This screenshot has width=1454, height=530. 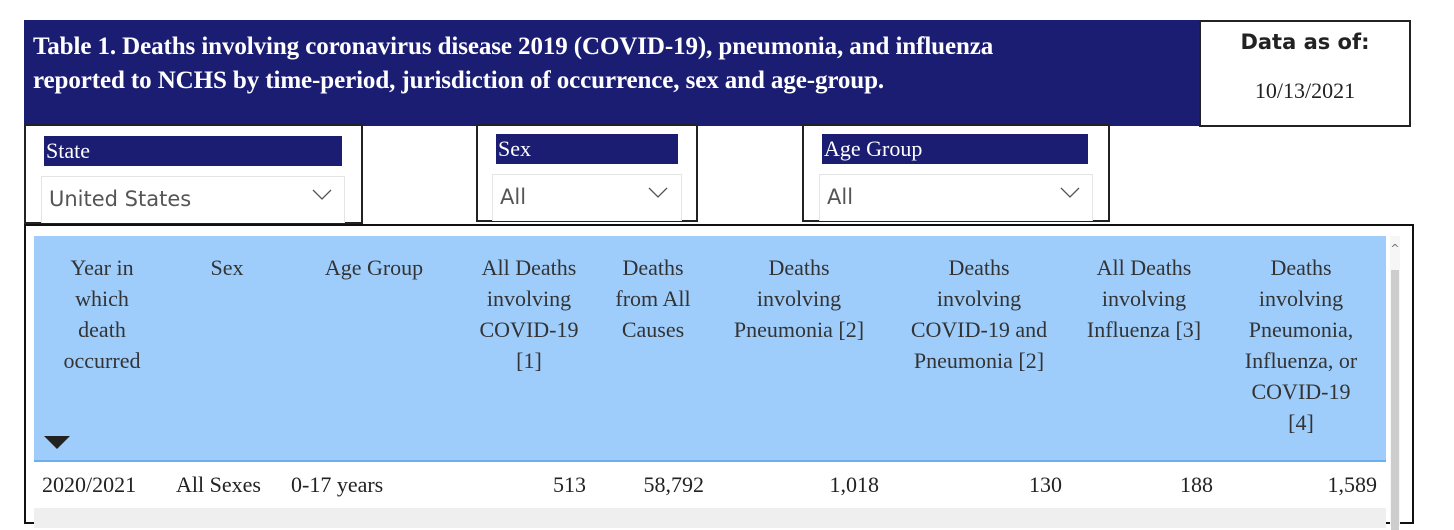 I want to click on column-header-all-causes: Deaths from All Causes, so click(x=653, y=298).